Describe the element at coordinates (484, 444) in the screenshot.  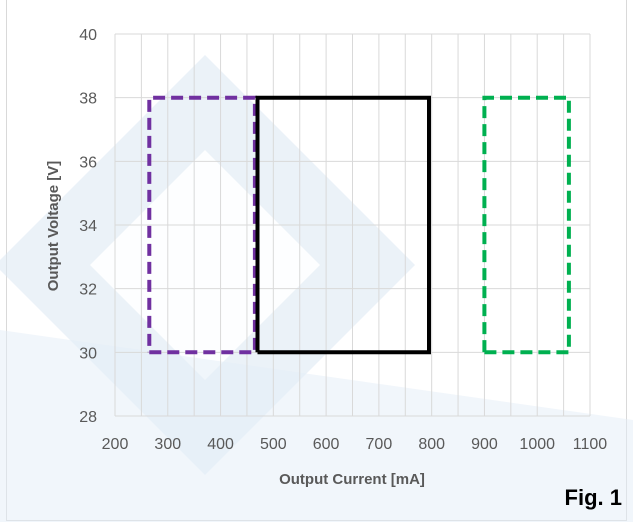
I see `x-tick-label: 900` at that location.